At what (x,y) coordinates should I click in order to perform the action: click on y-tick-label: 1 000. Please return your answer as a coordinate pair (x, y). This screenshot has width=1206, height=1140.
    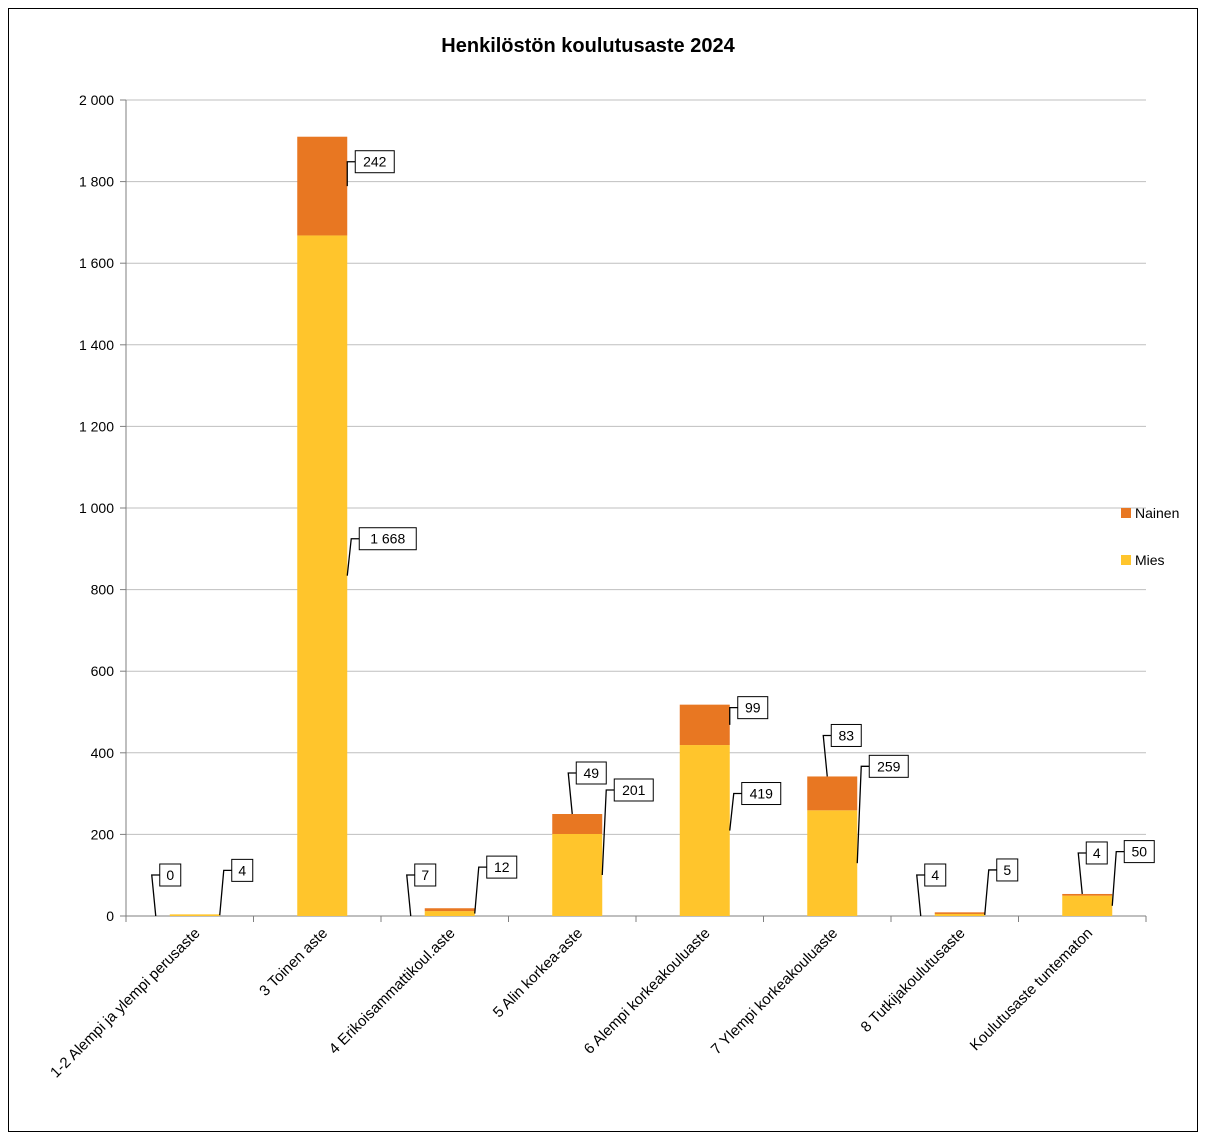
    Looking at the image, I should click on (96, 508).